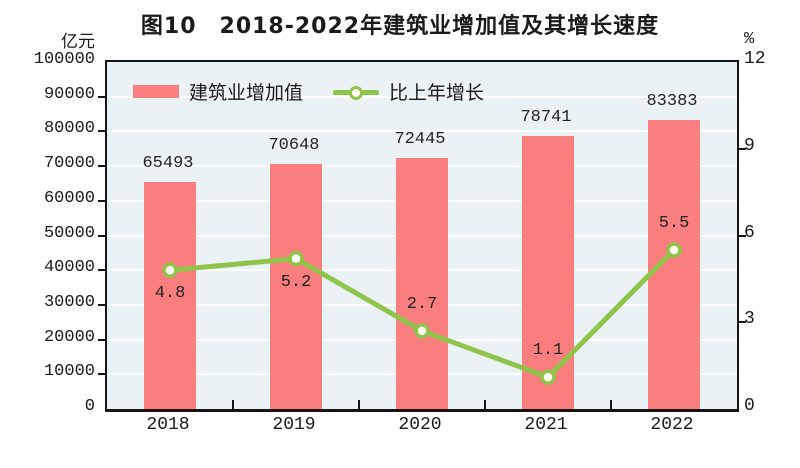 The height and width of the screenshot is (468, 800). What do you see at coordinates (755, 59) in the screenshot?
I see `right-axis-tick-label: 12` at bounding box center [755, 59].